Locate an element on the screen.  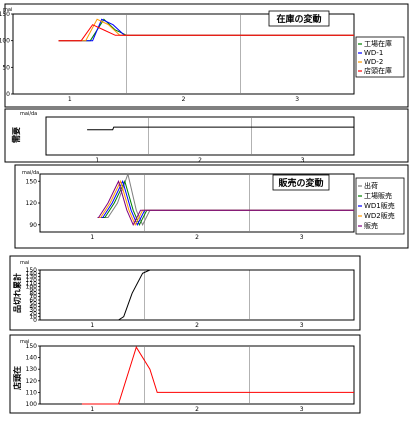
sales-x-tick-label: 2 is located at coordinates (197, 237).